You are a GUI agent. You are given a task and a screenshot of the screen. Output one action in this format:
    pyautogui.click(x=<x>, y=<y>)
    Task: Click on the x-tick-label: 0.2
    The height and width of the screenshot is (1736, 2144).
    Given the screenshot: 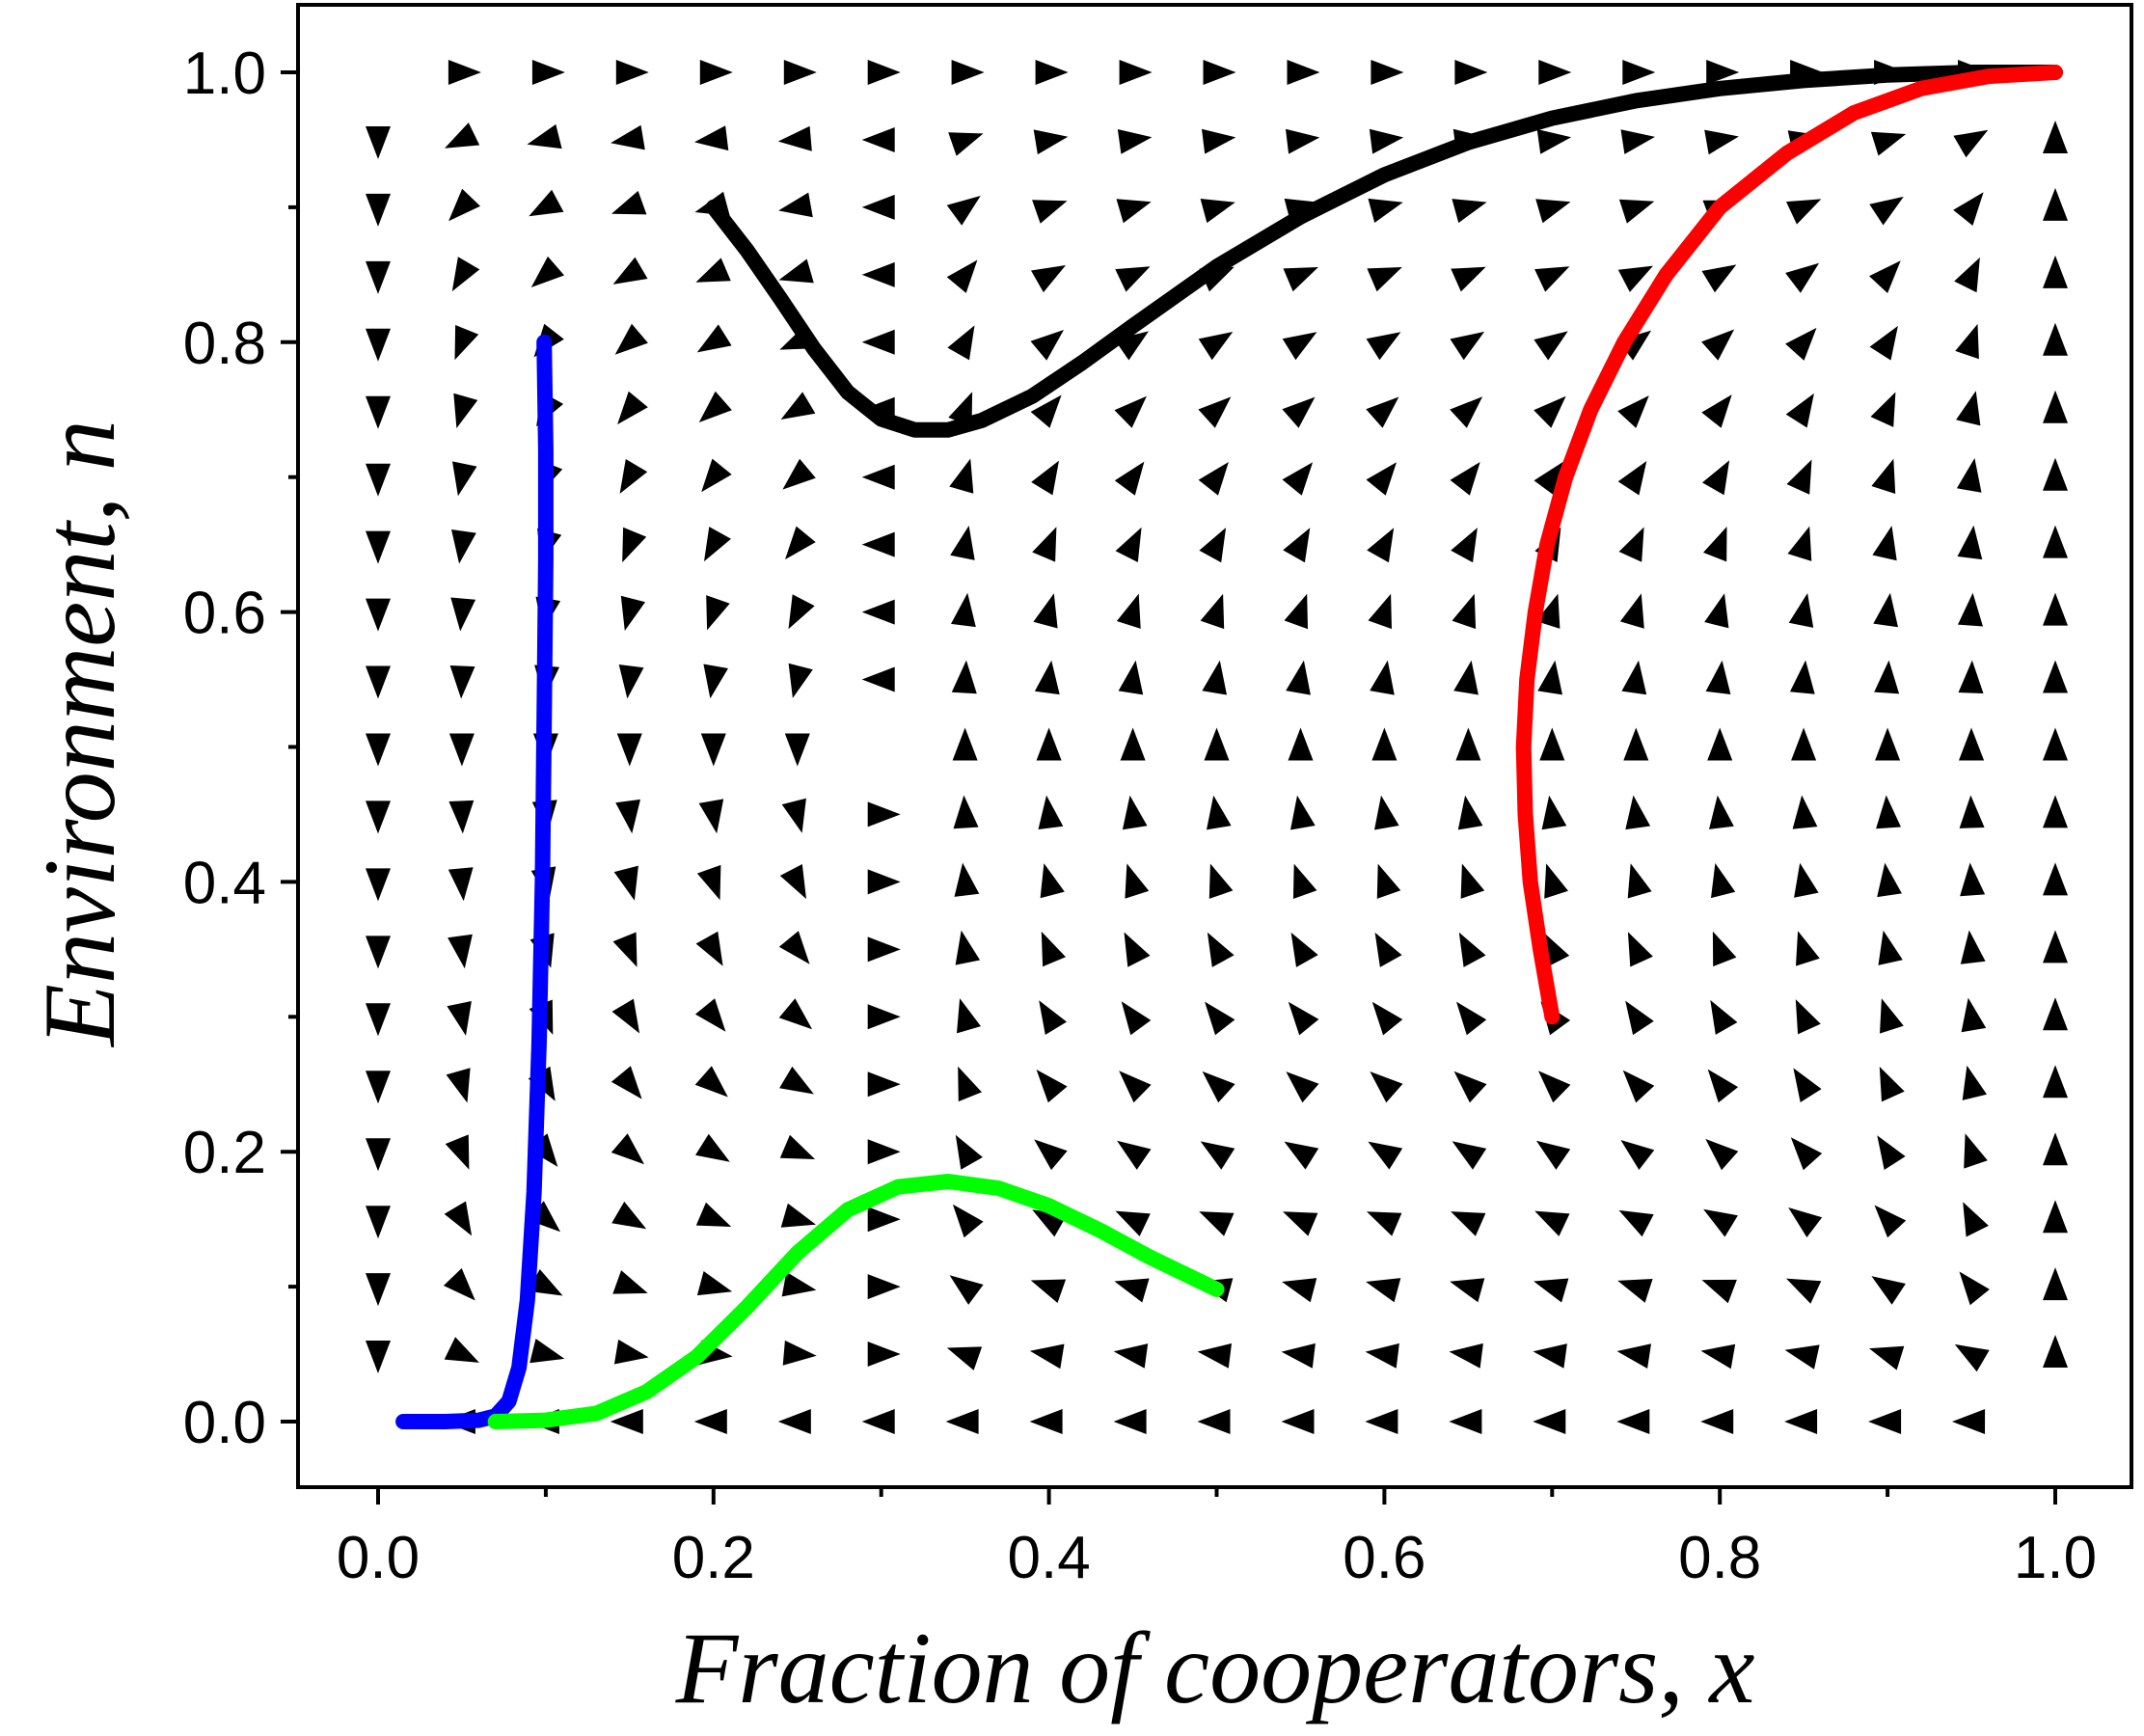 What is the action you would take?
    pyautogui.click(x=713, y=1558)
    